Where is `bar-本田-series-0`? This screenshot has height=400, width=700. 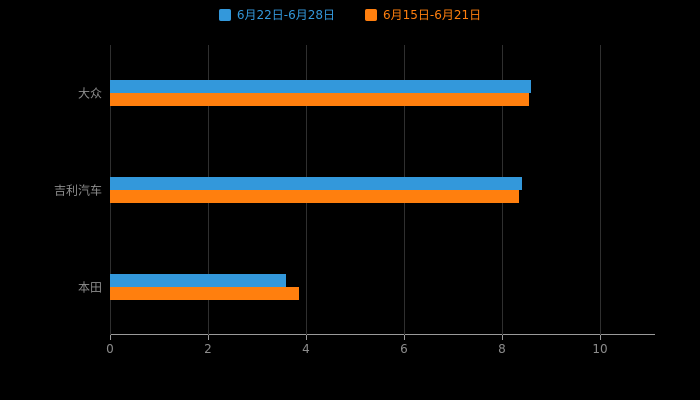 bar-本田-series-0 is located at coordinates (198, 280).